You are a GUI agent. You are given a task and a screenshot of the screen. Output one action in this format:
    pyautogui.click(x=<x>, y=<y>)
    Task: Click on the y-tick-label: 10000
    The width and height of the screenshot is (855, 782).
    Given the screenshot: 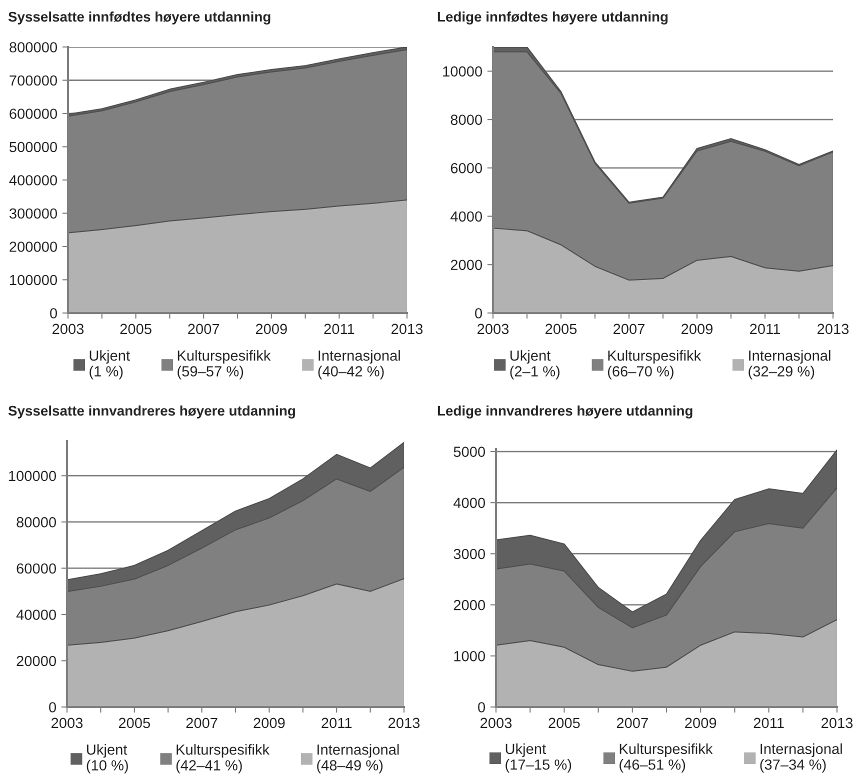 What is the action you would take?
    pyautogui.click(x=462, y=71)
    